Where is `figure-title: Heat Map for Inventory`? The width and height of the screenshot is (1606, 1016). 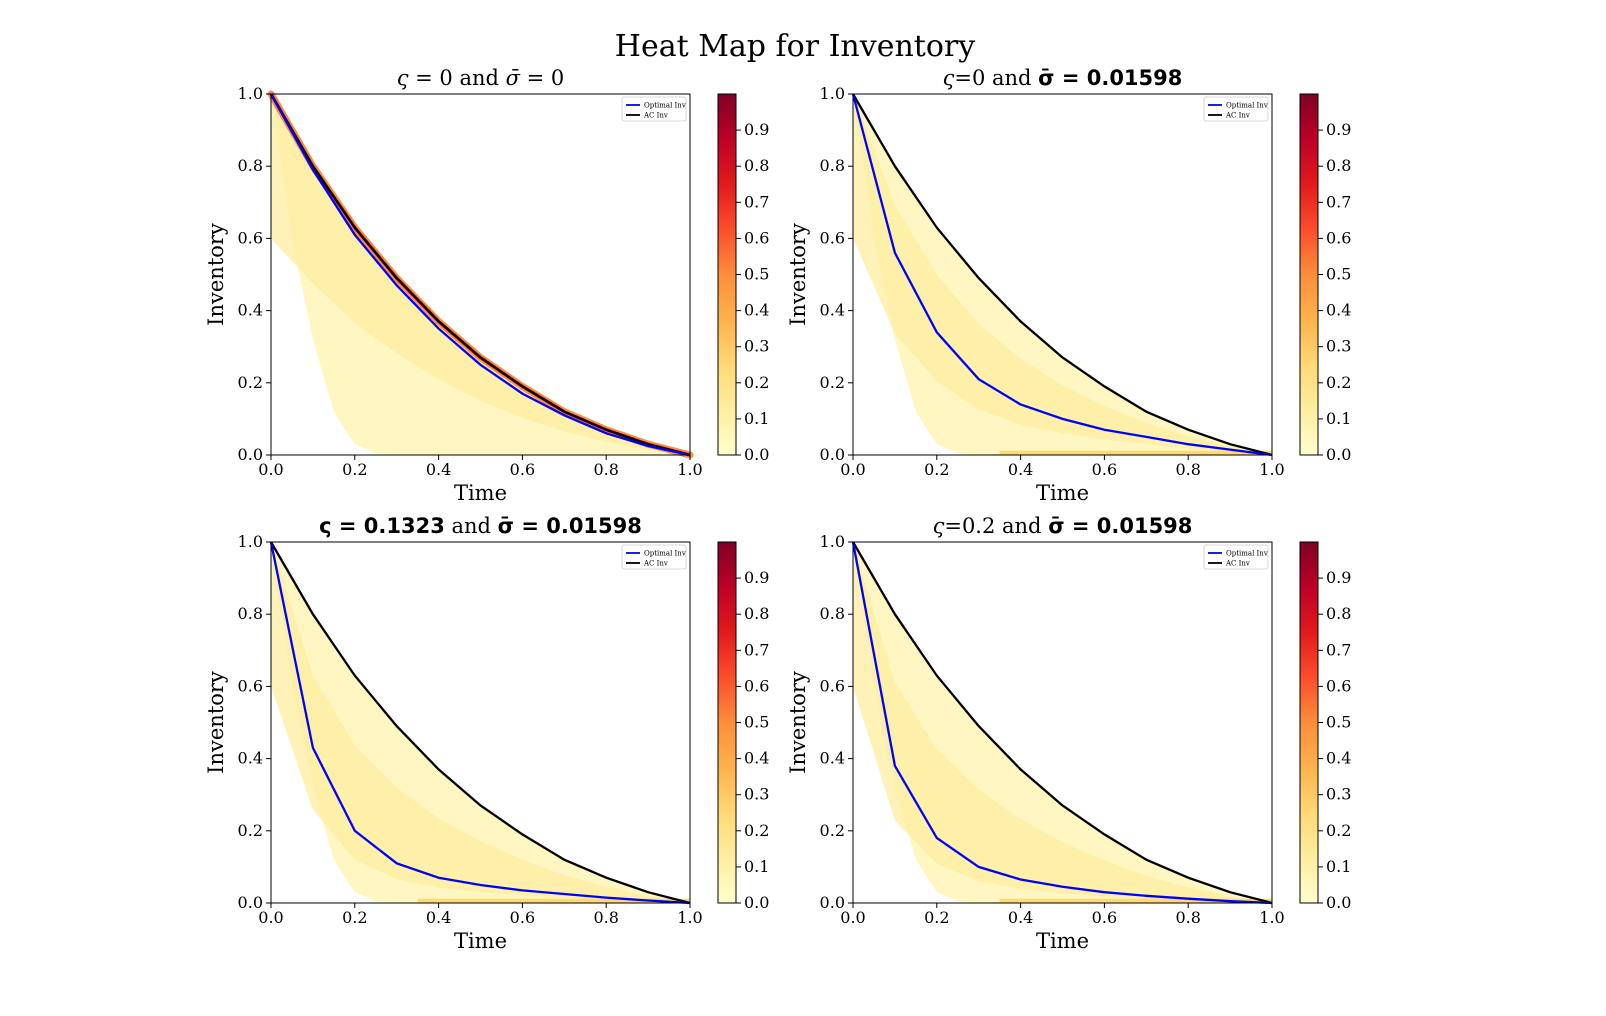
figure-title: Heat Map for Inventory is located at coordinates (795, 46).